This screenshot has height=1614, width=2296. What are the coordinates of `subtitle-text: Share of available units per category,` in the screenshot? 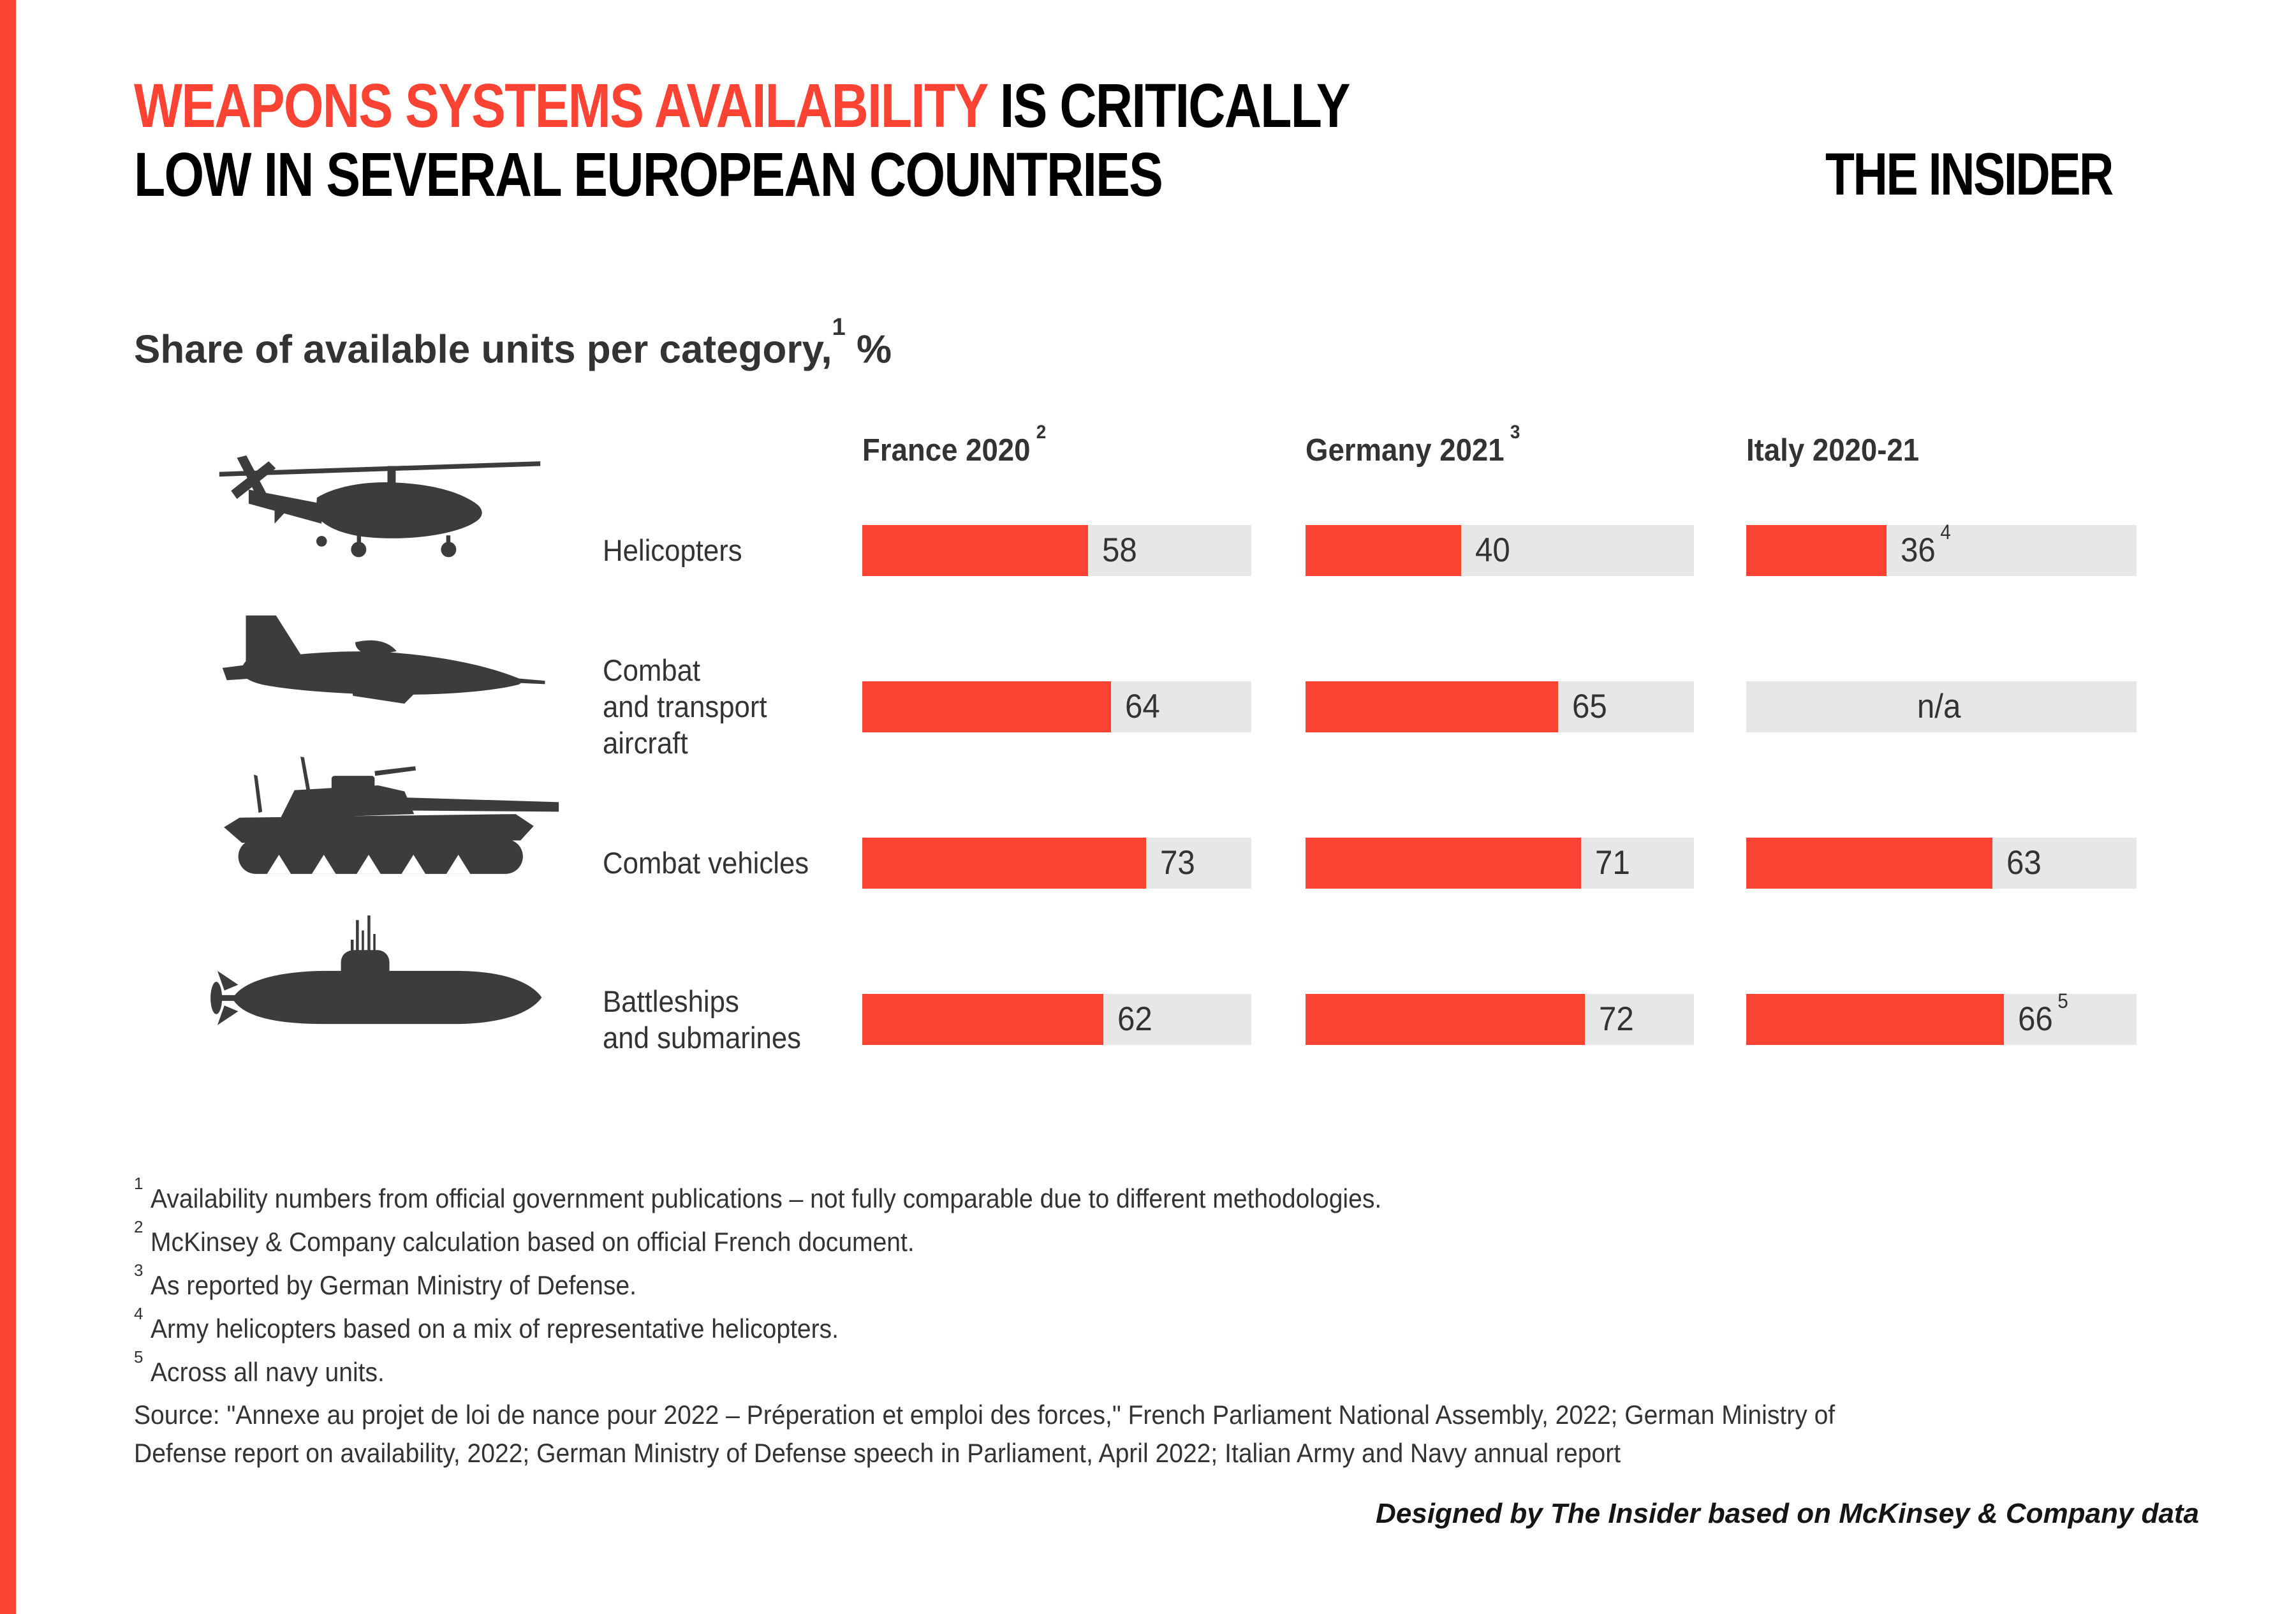 It's located at (483, 349).